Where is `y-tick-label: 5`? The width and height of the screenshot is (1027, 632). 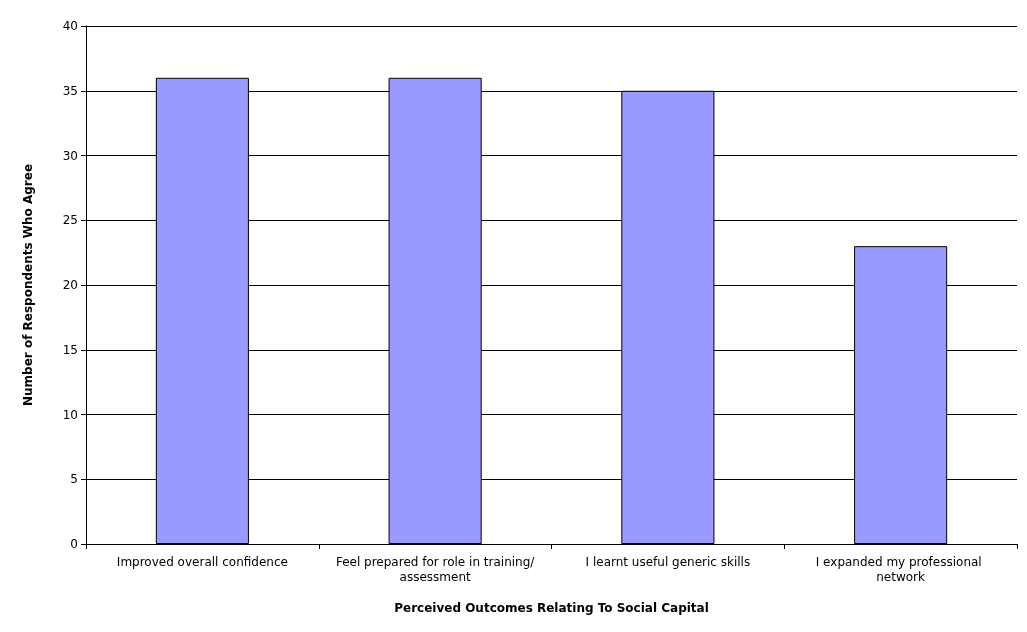 y-tick-label: 5 is located at coordinates (74, 479).